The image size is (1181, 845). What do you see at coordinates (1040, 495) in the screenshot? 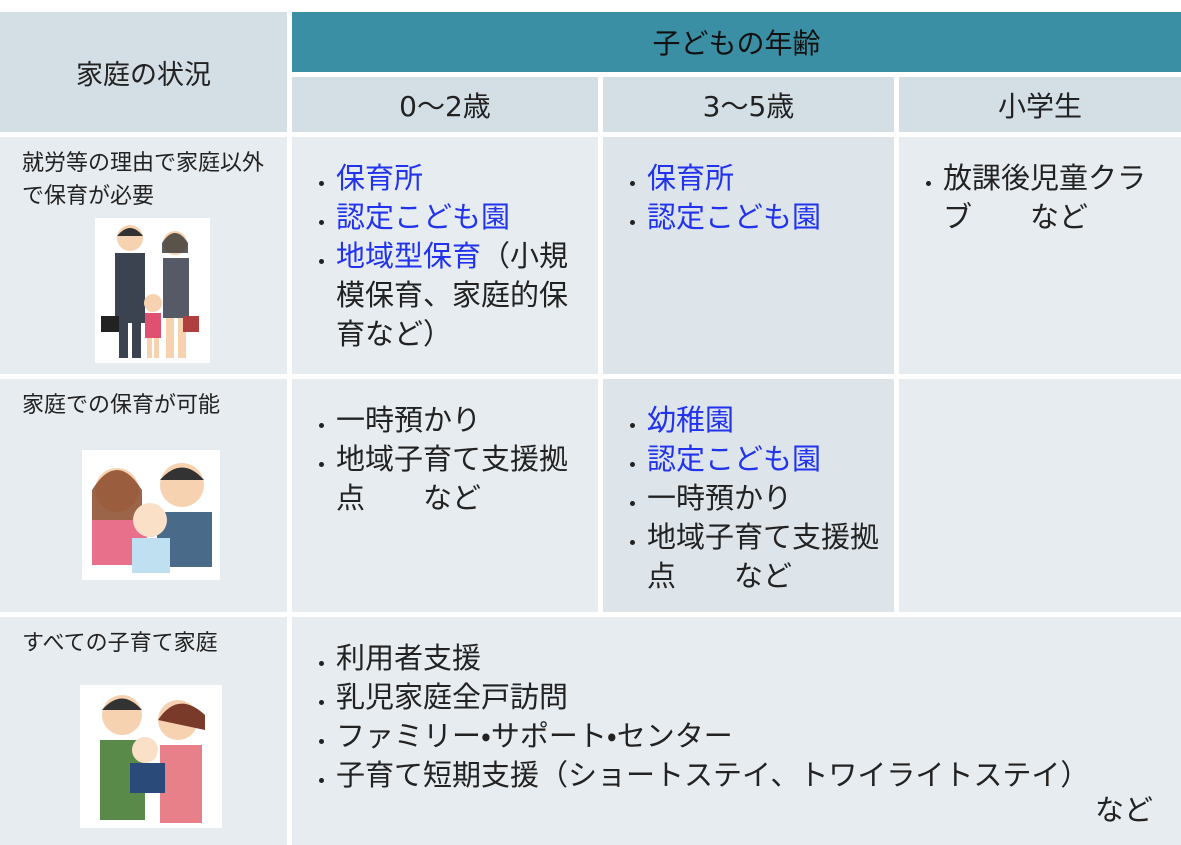
I see `table-cell` at bounding box center [1040, 495].